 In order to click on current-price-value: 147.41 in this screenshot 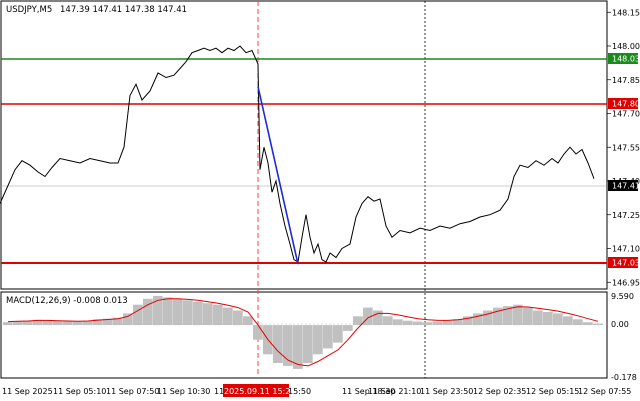, I will do `click(626, 186)`.